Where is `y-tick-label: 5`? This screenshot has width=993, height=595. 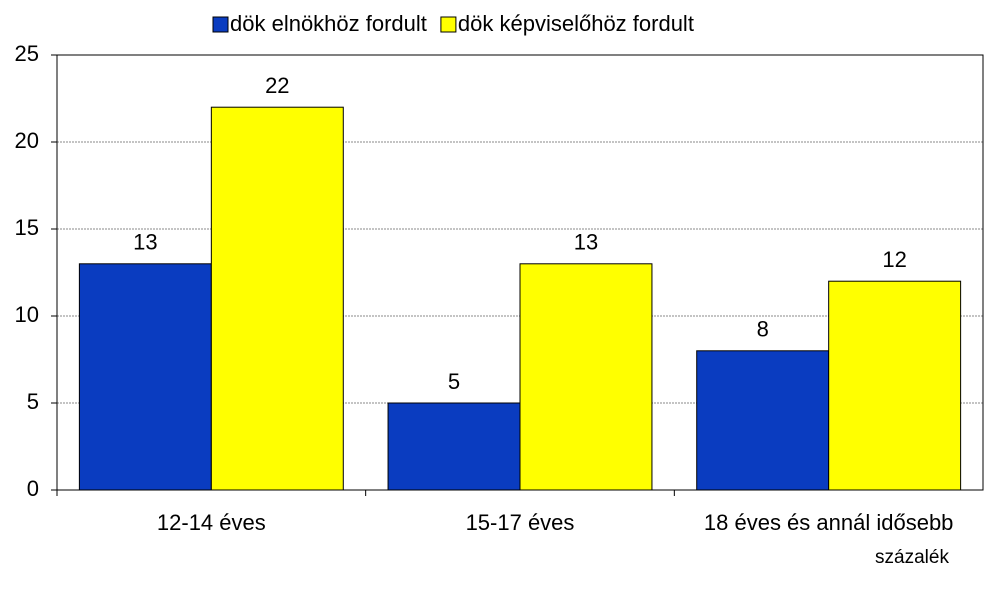 y-tick-label: 5 is located at coordinates (33, 401).